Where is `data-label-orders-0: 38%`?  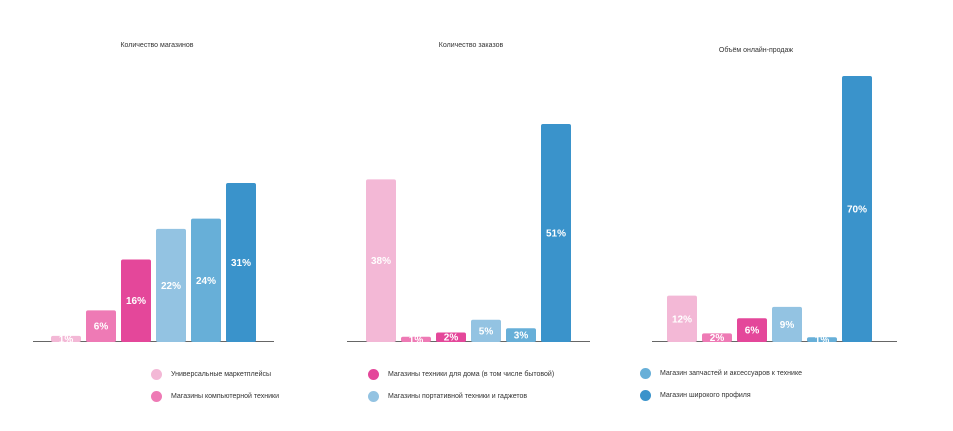
data-label-orders-0: 38% is located at coordinates (381, 261).